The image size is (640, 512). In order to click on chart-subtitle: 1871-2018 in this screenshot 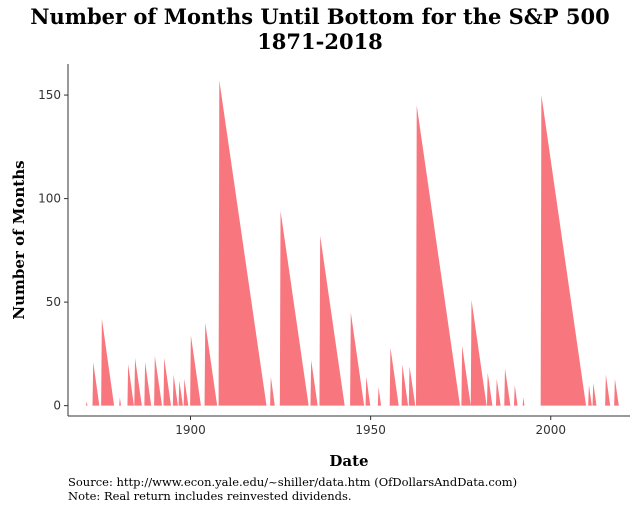, I will do `click(320, 41)`.